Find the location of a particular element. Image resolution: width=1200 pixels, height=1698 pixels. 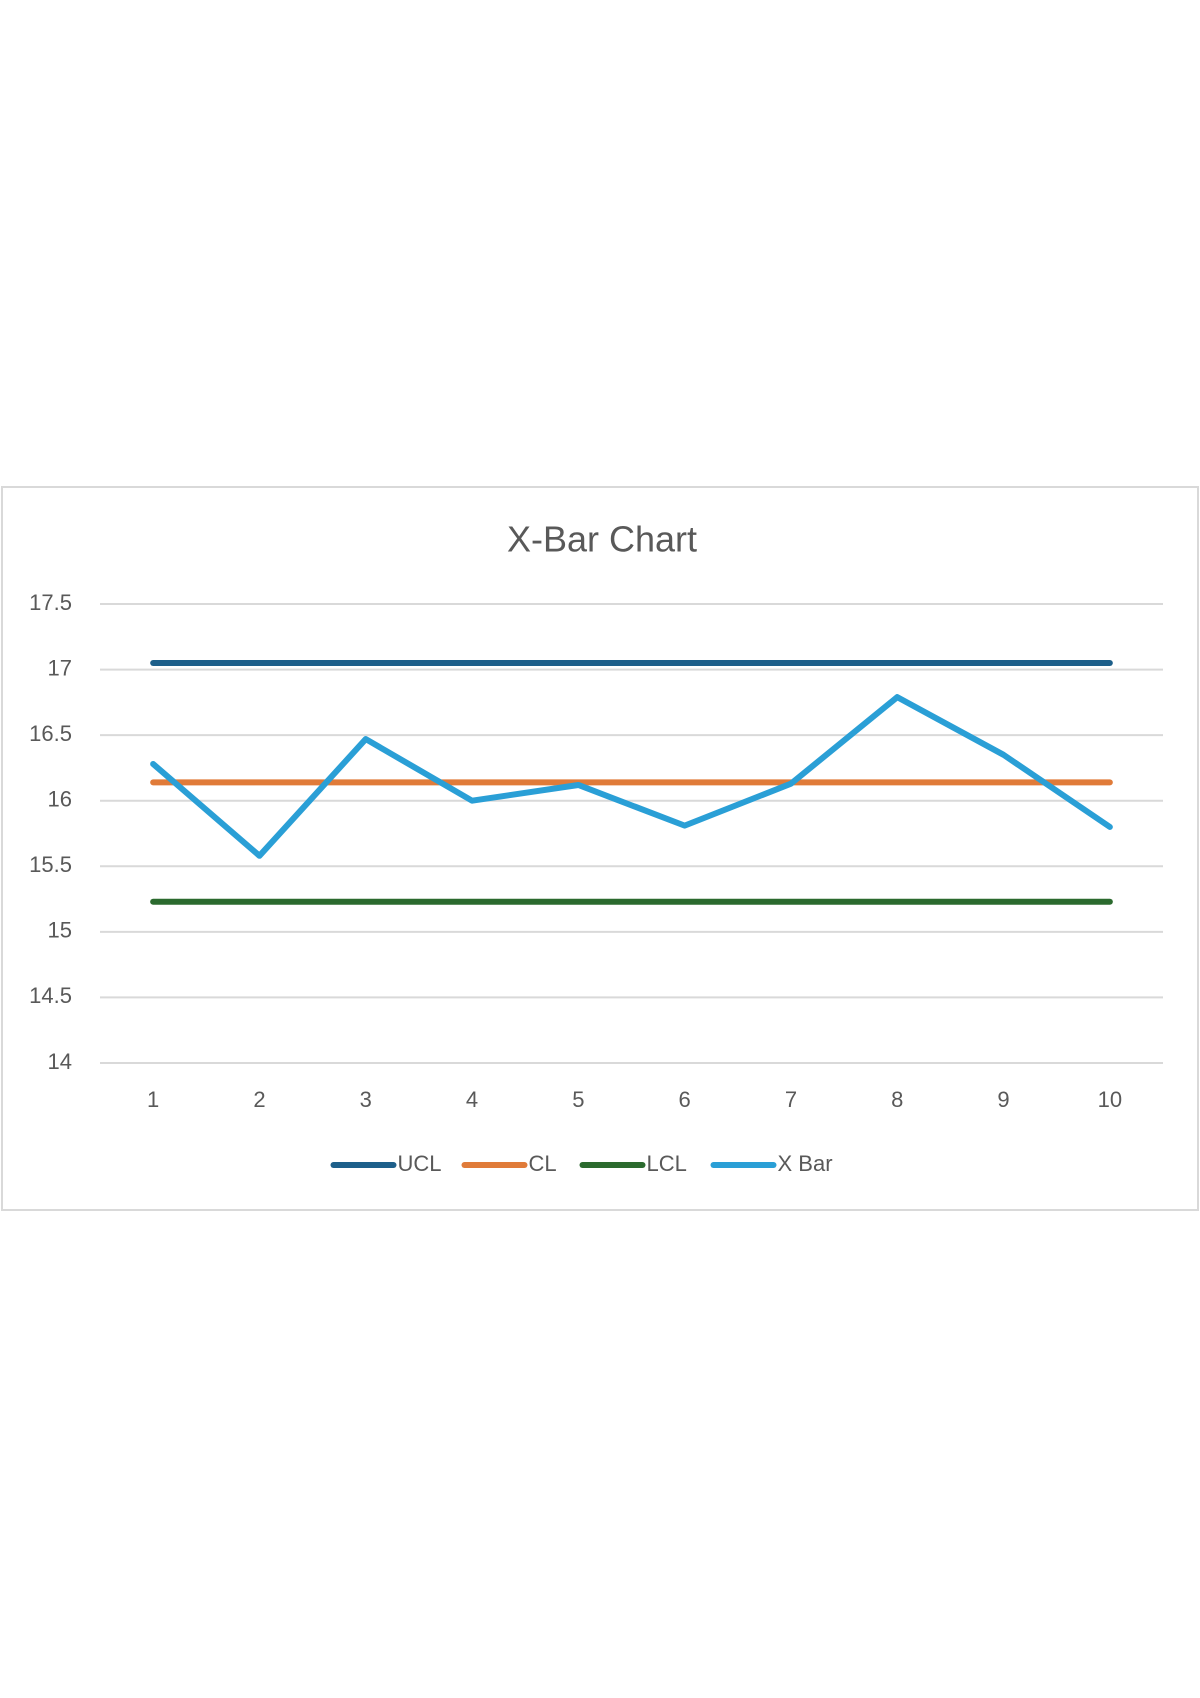

x-tick-label: 9 is located at coordinates (1003, 1099).